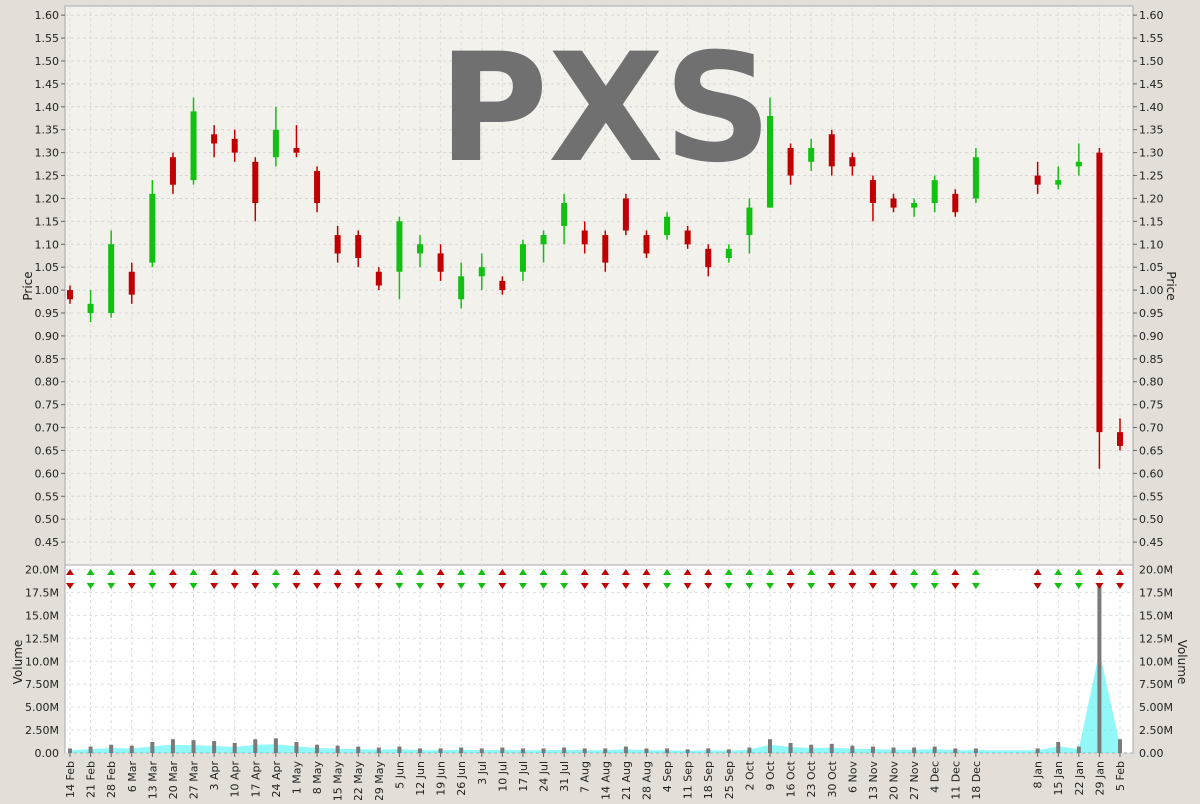  What do you see at coordinates (42, 638) in the screenshot?
I see `volume-tick-label-left: 12.5M` at bounding box center [42, 638].